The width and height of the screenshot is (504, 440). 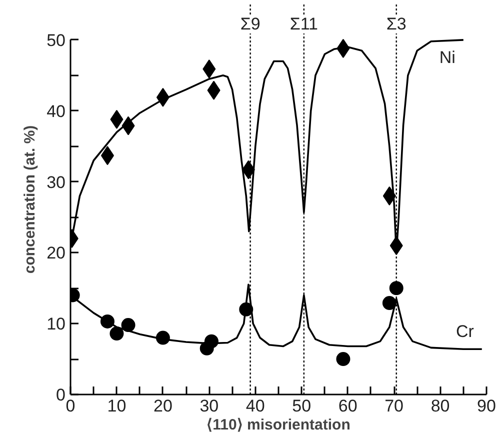 I want to click on x-tick-label: 80, so click(x=440, y=406).